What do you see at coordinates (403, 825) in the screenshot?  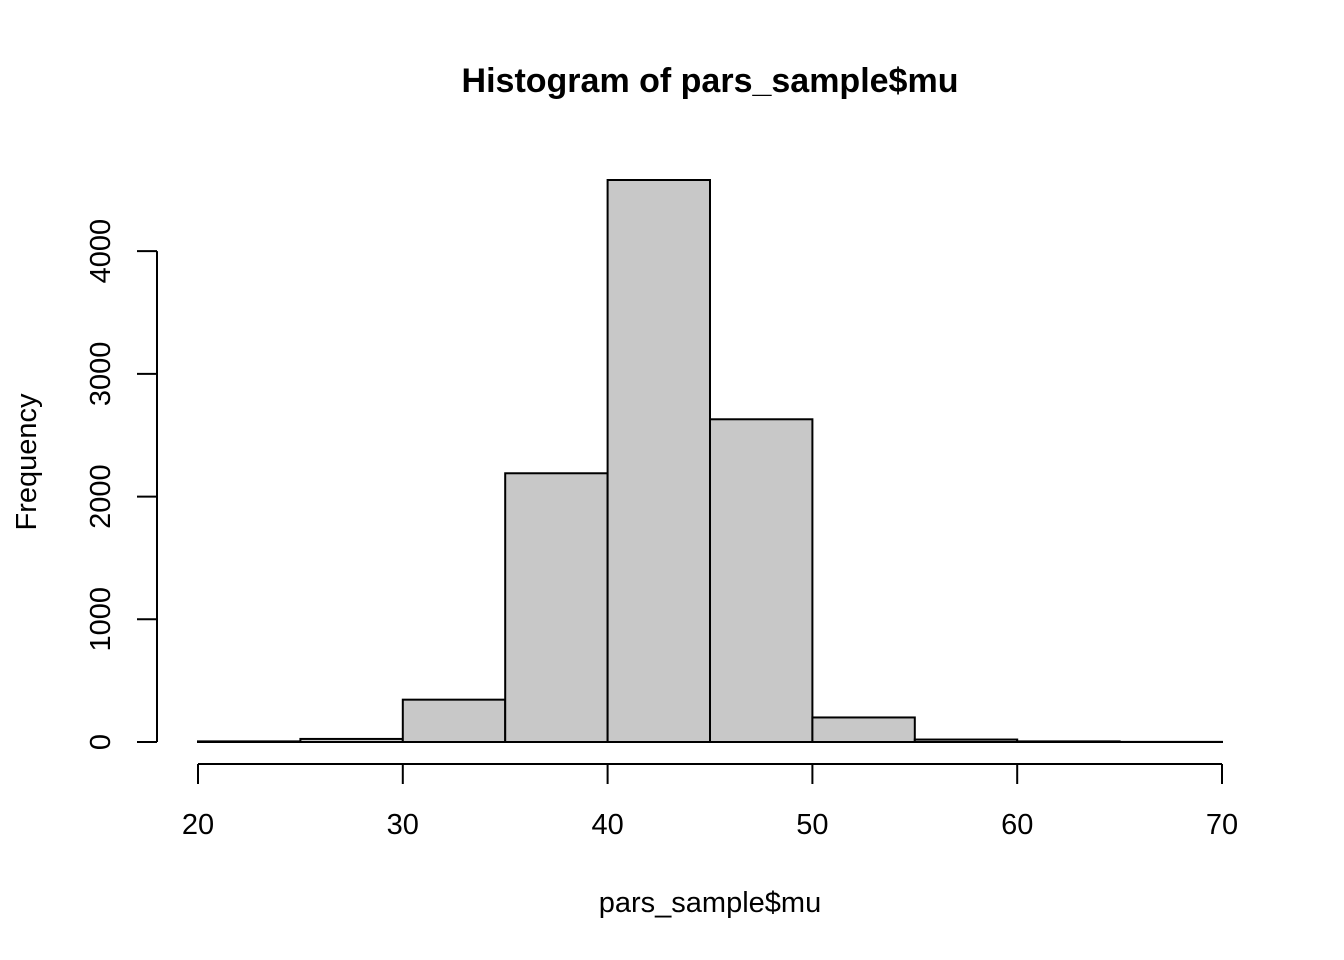 I see `x-tick-label-30: 30` at bounding box center [403, 825].